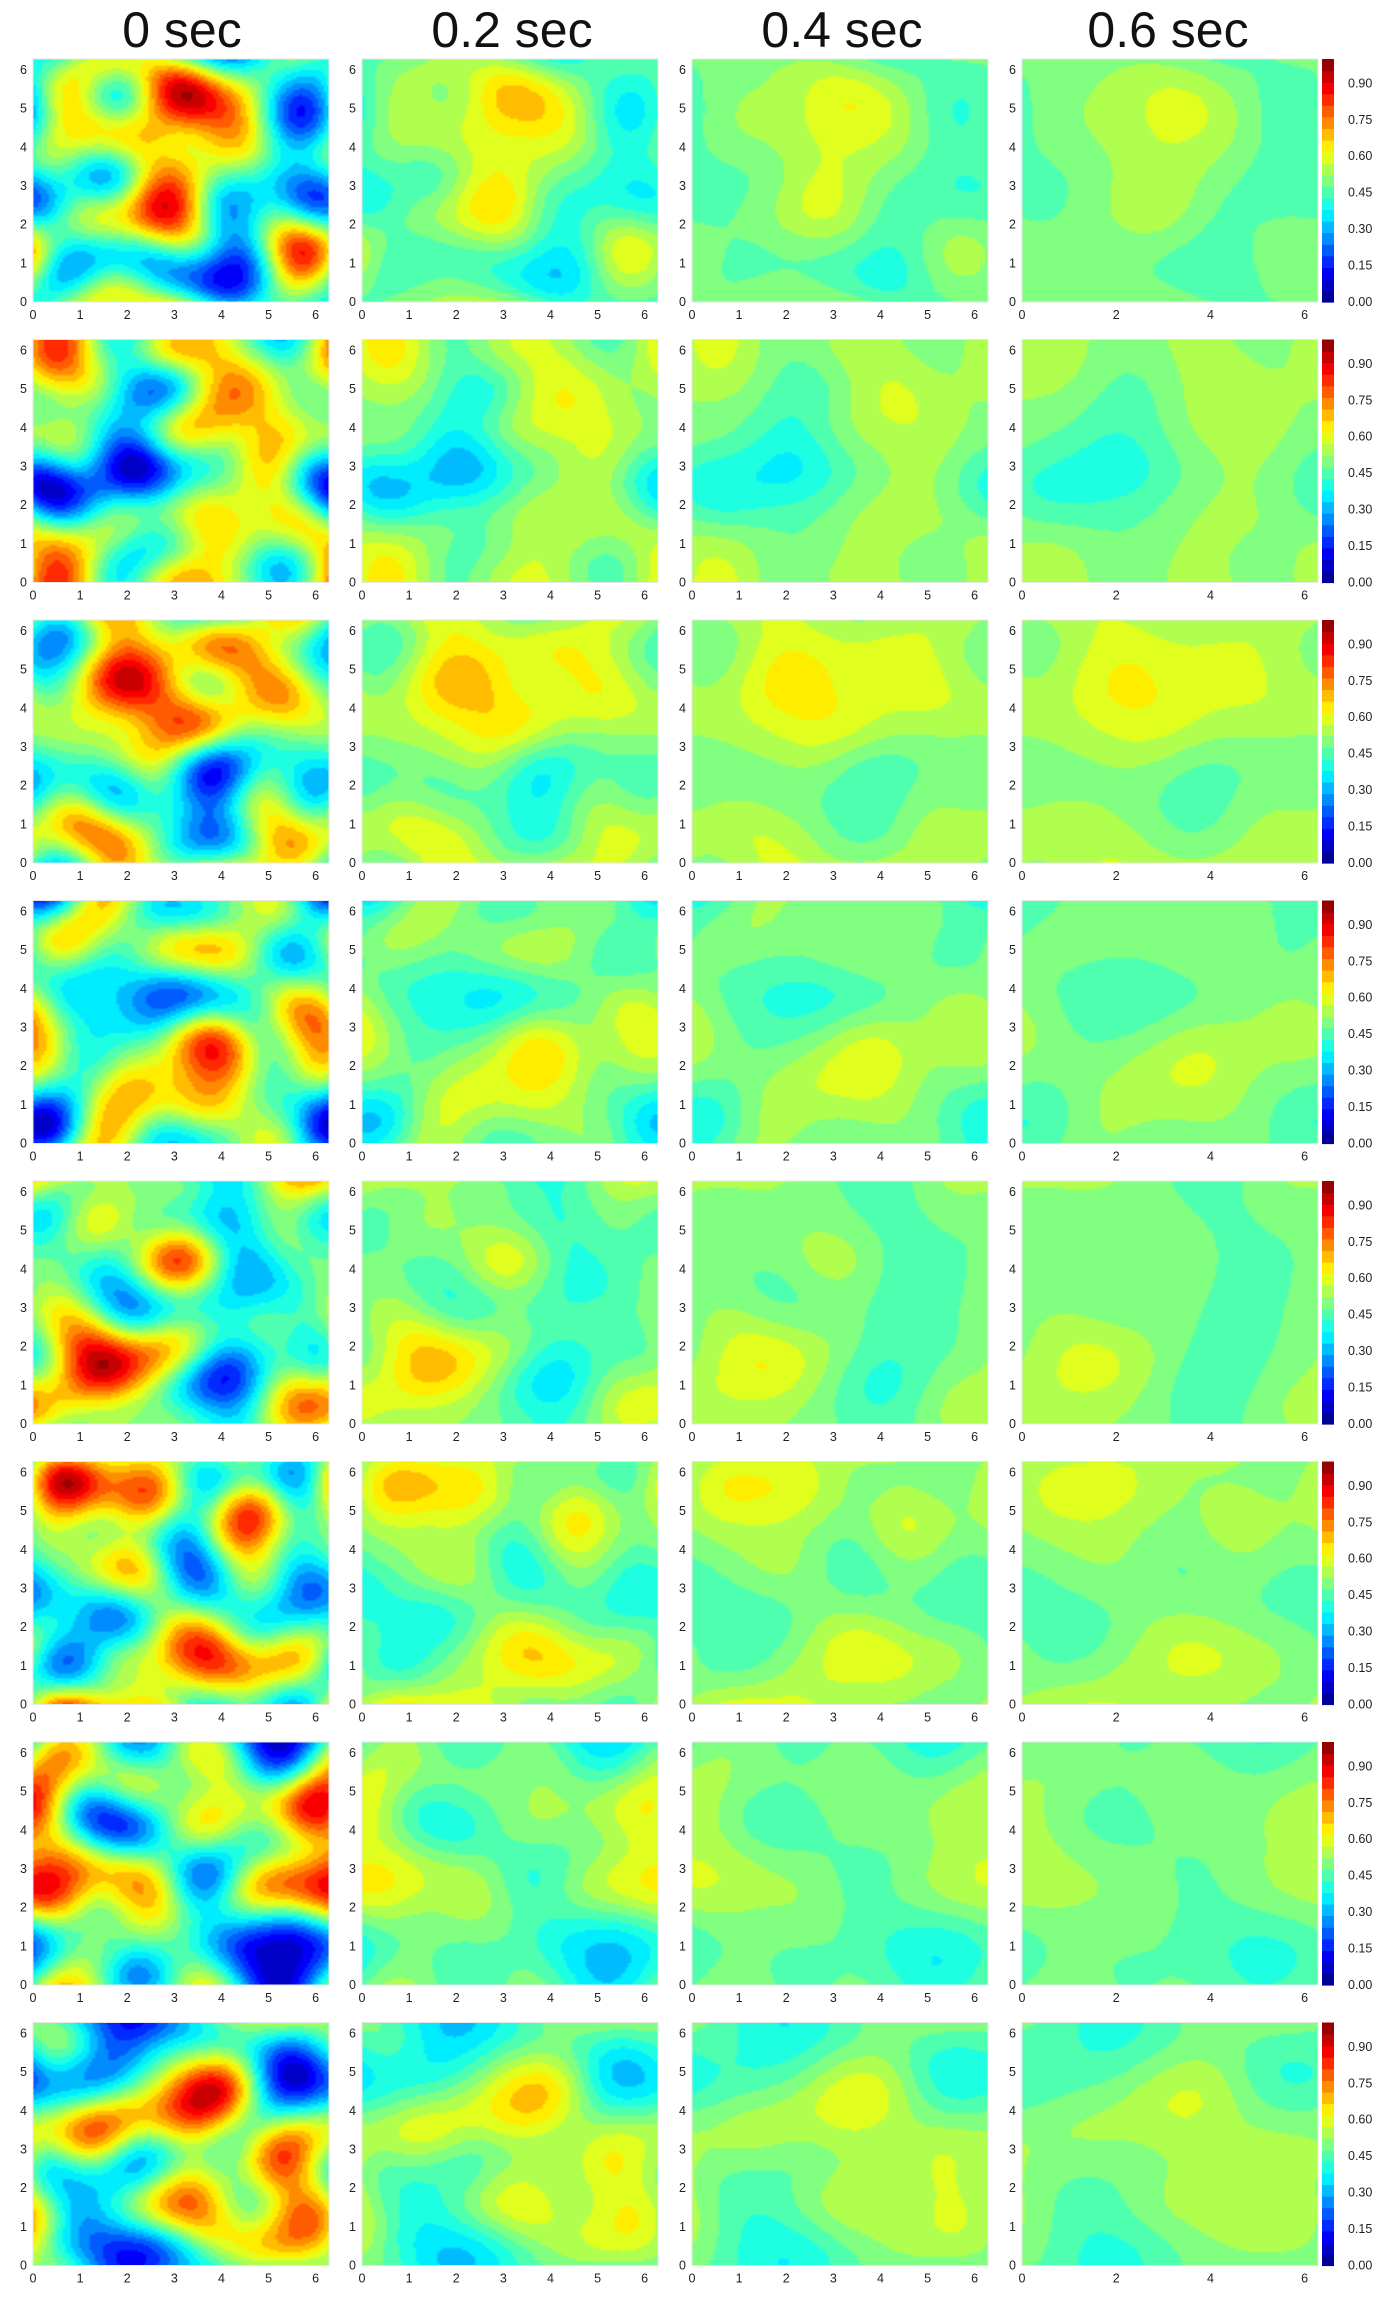  I want to click on x-tick-label: 2, so click(1116, 1998).